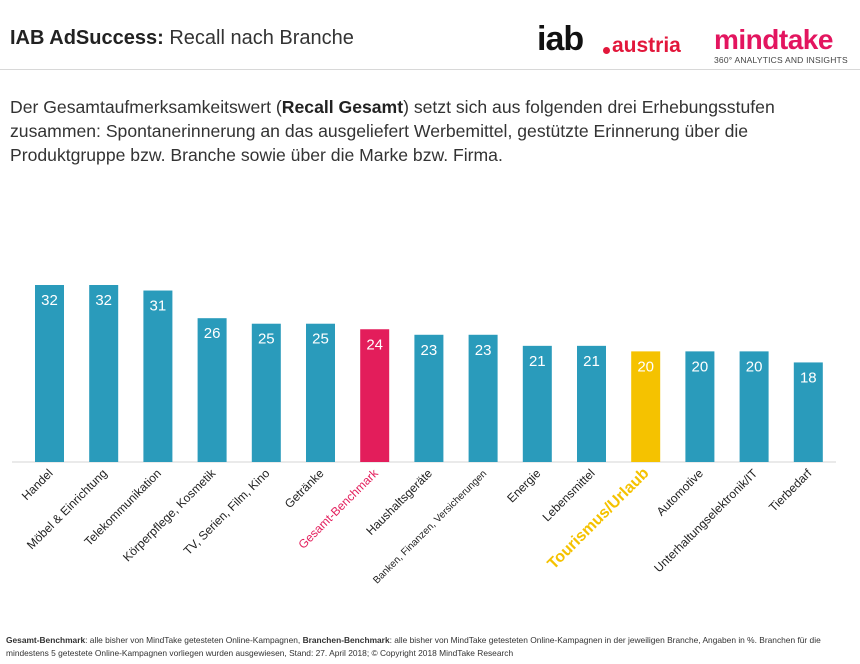  What do you see at coordinates (346, 640) in the screenshot?
I see `footnote-bold-2: Branchen-Benchmark` at bounding box center [346, 640].